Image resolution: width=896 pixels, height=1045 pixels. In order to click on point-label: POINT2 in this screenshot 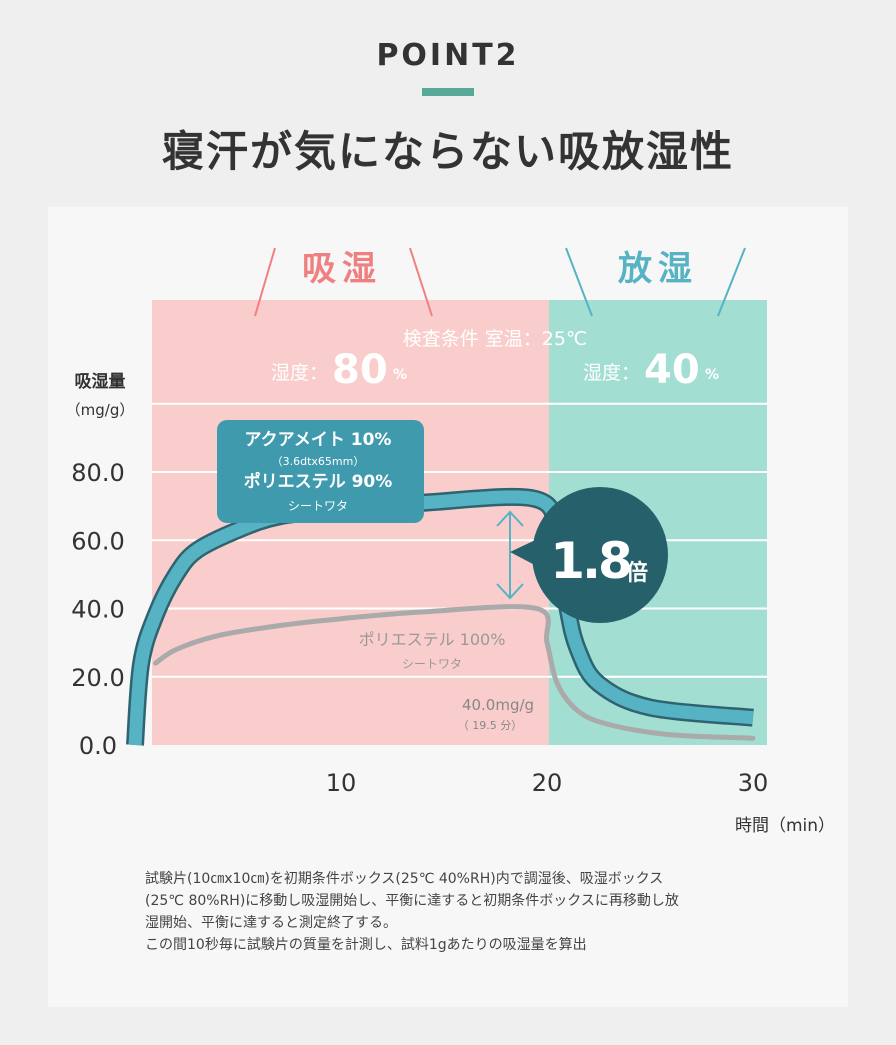, I will do `click(448, 55)`.